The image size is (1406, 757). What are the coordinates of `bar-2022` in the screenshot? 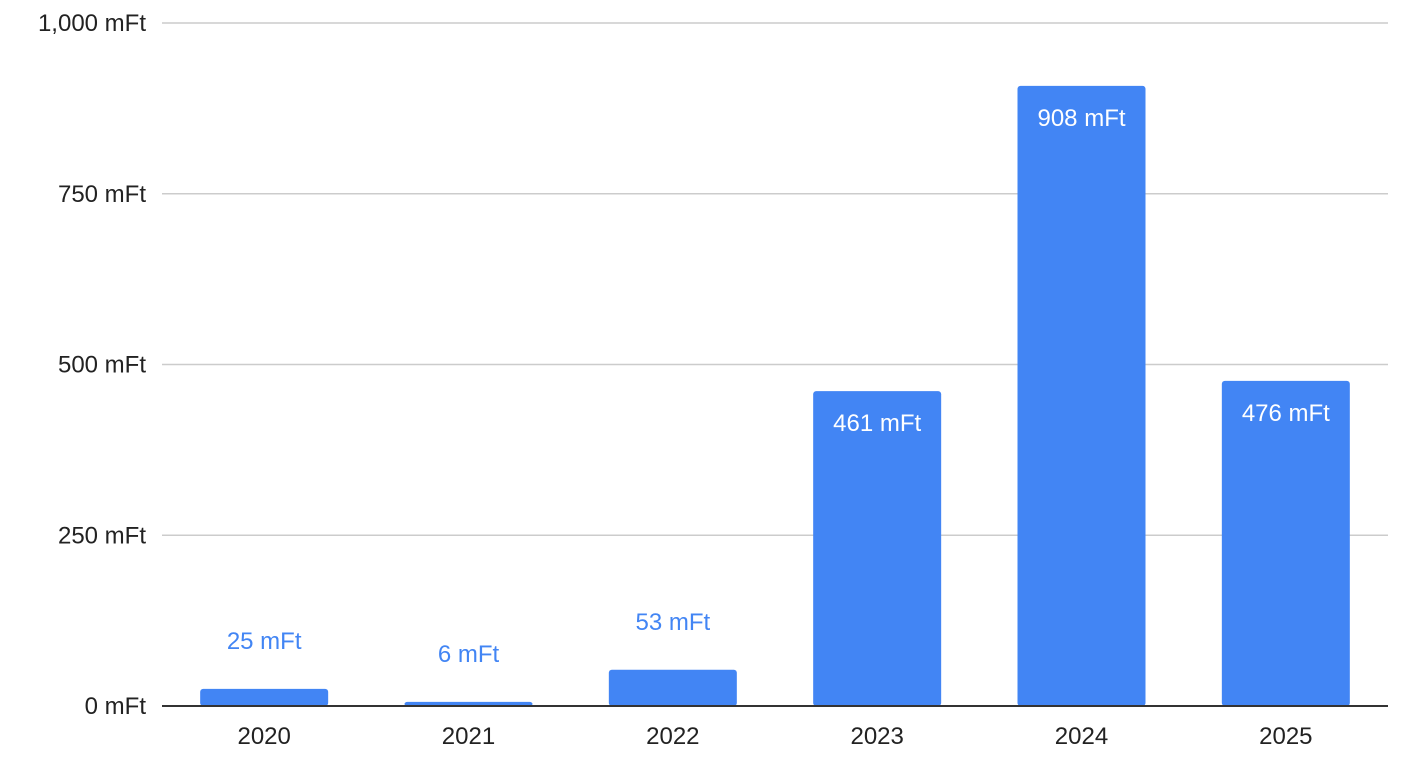 It's located at (672, 687).